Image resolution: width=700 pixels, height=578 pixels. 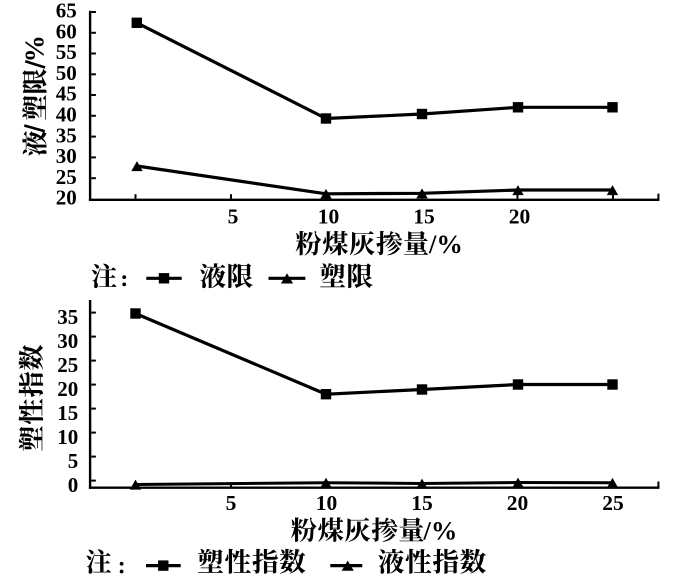 What do you see at coordinates (66, 73) in the screenshot?
I see `svg-text: 50` at bounding box center [66, 73].